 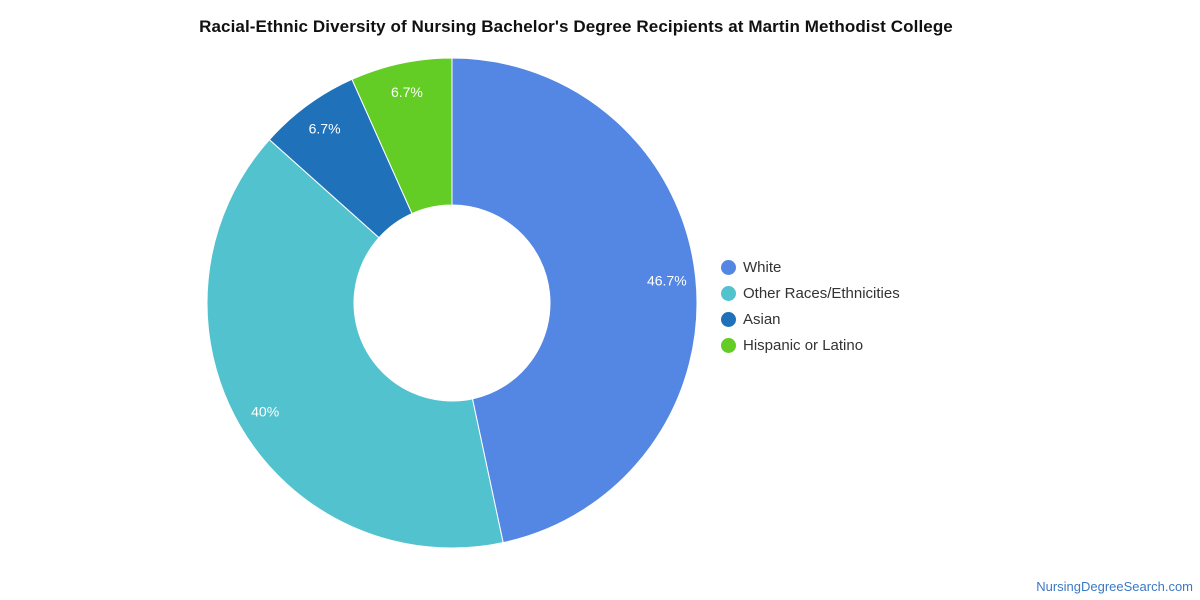 I want to click on legend-label: Other Races/Ethnicities, so click(x=821, y=293).